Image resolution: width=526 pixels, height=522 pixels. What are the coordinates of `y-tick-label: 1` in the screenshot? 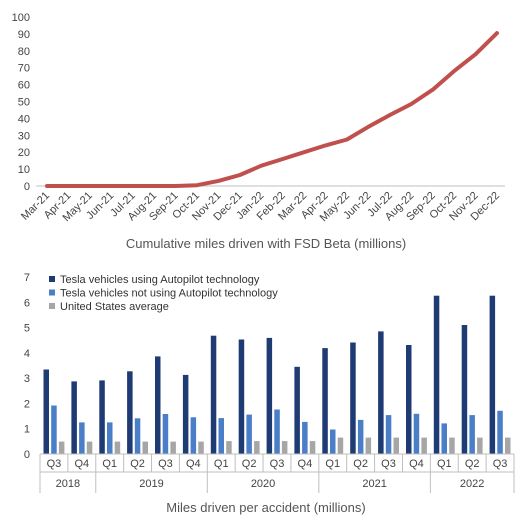 It's located at (27, 430).